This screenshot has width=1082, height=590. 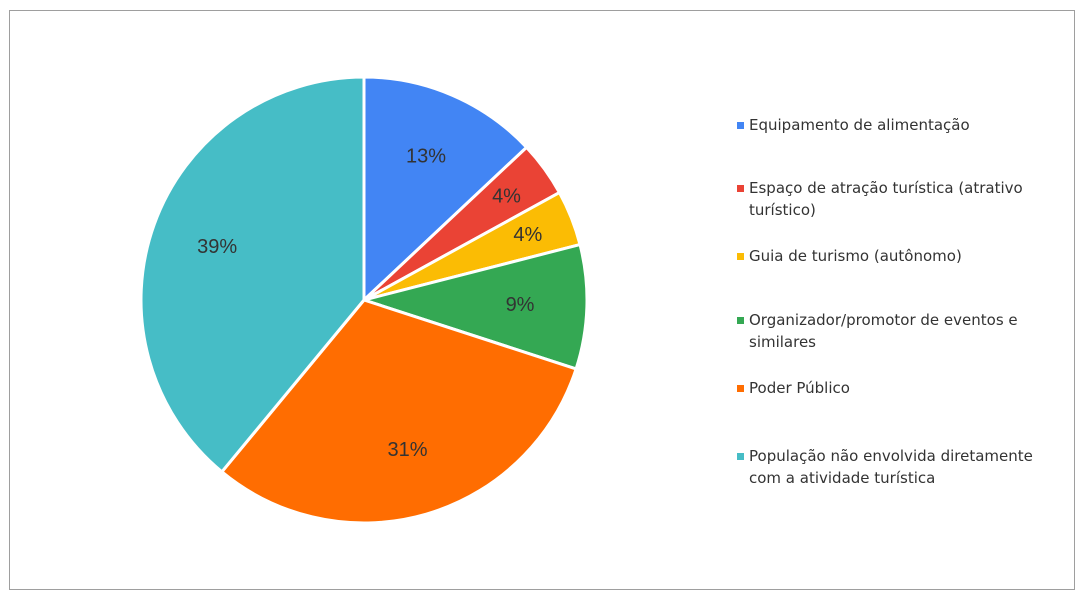 I want to click on legend-label: Equipamento de alimentação, so click(x=859, y=125).